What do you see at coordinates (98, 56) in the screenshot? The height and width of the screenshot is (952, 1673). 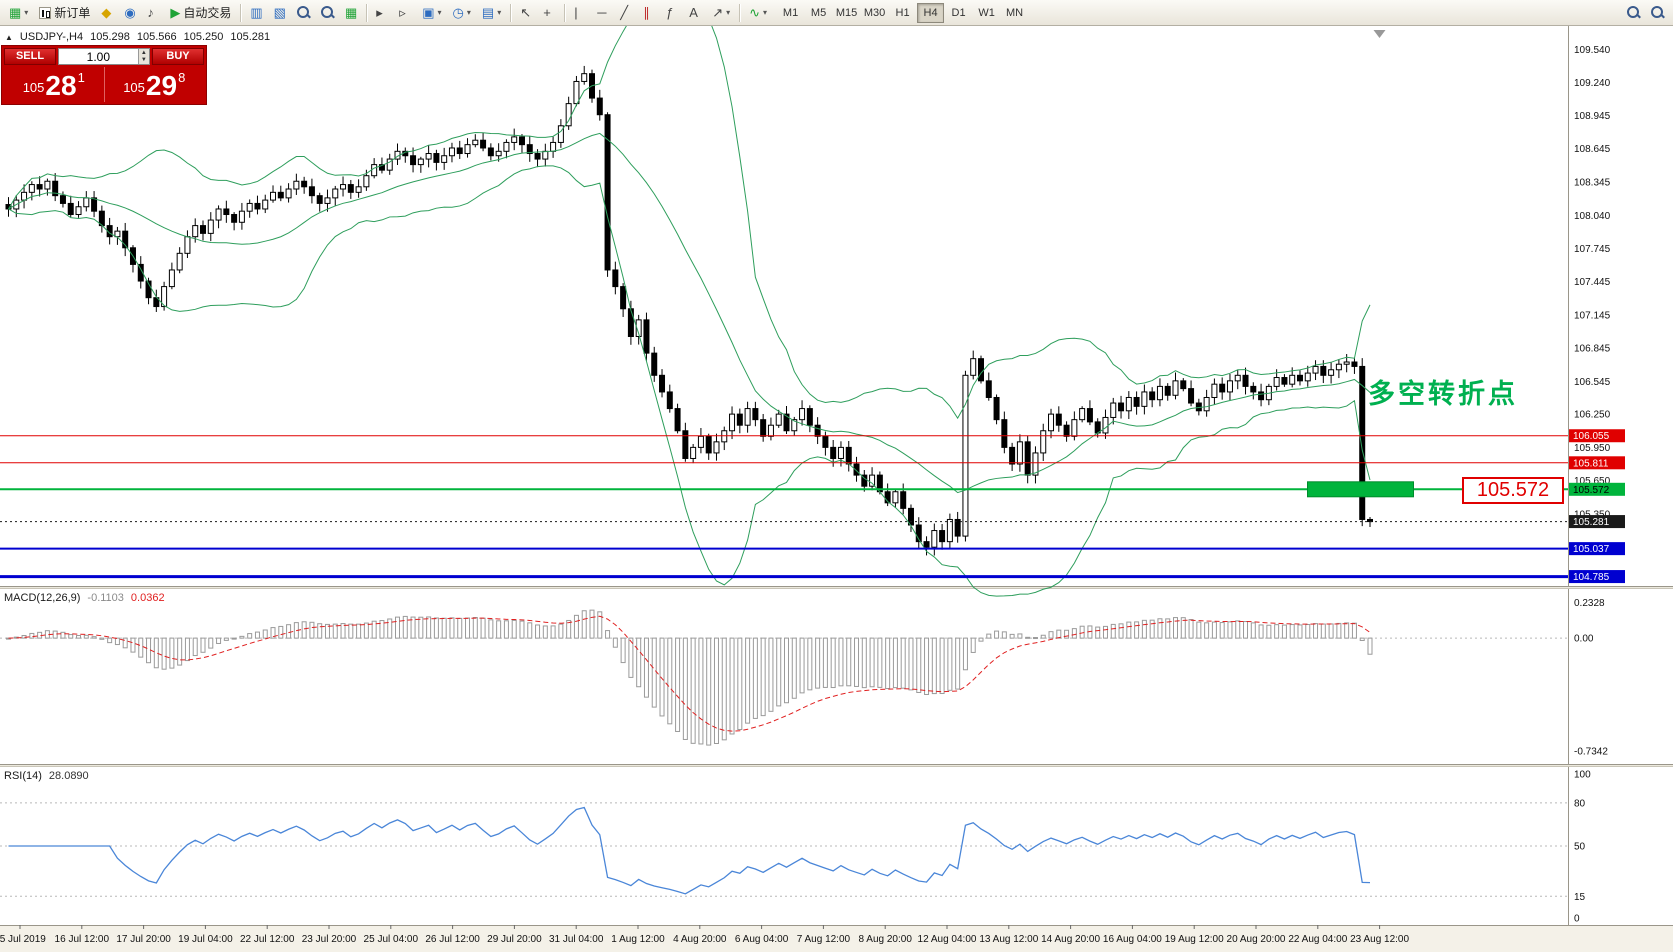 I see `volume-input` at bounding box center [98, 56].